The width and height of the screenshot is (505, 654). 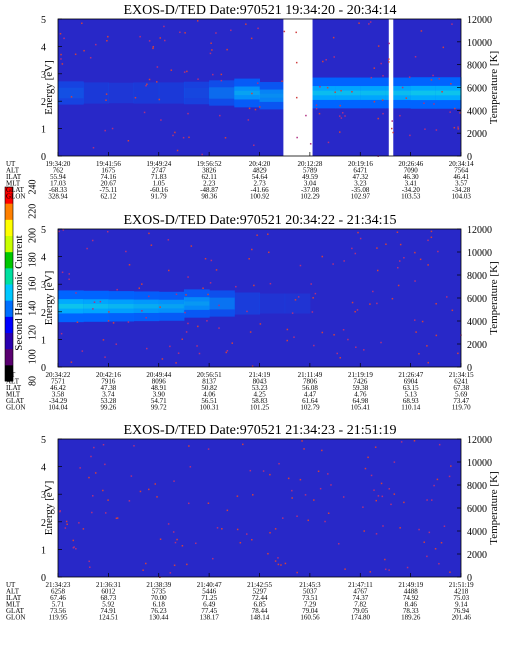 What do you see at coordinates (361, 408) in the screenshot?
I see `ephemeris-value: 105.41` at bounding box center [361, 408].